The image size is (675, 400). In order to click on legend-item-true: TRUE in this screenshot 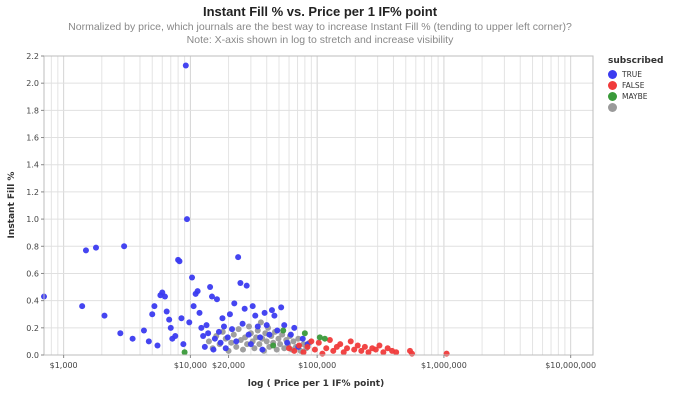, I will do `click(635, 74)`.